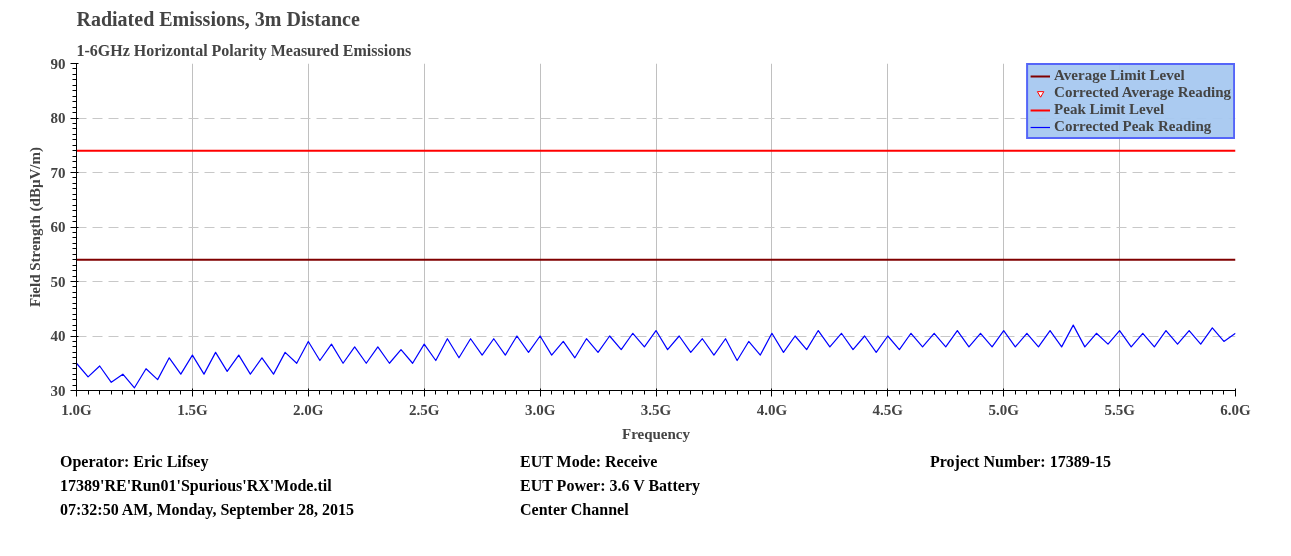  Describe the element at coordinates (77, 409) in the screenshot. I see `x-tick-label: 1.0G` at that location.